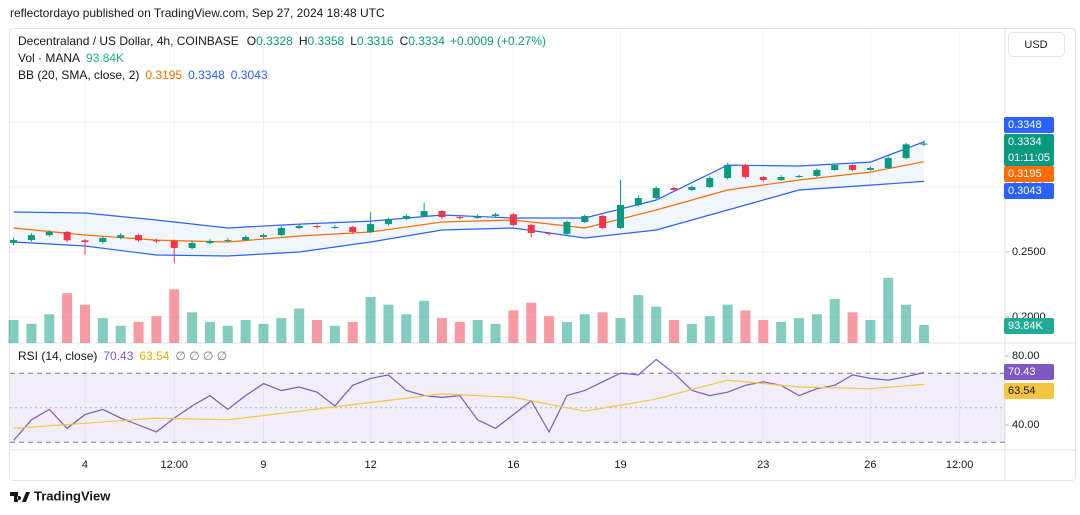  Describe the element at coordinates (353, 41) in the screenshot. I see `ohlc-key: L` at that location.